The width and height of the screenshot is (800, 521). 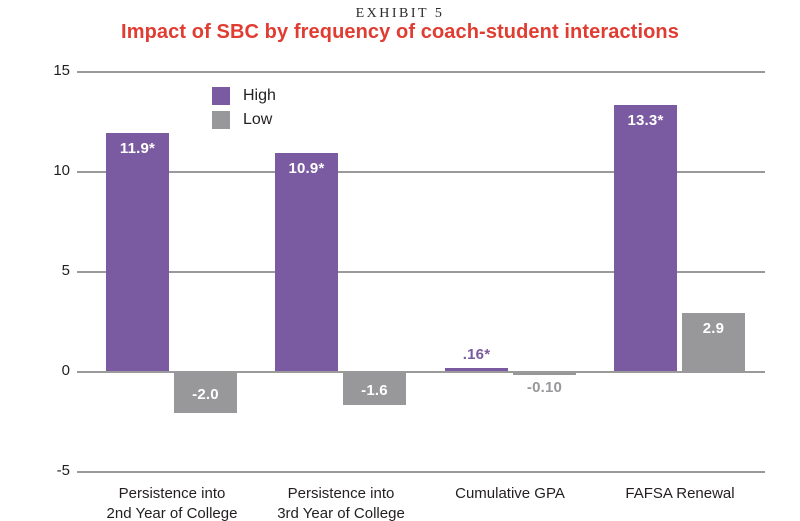 I want to click on bar-value-label: 11.9*, so click(x=137, y=148).